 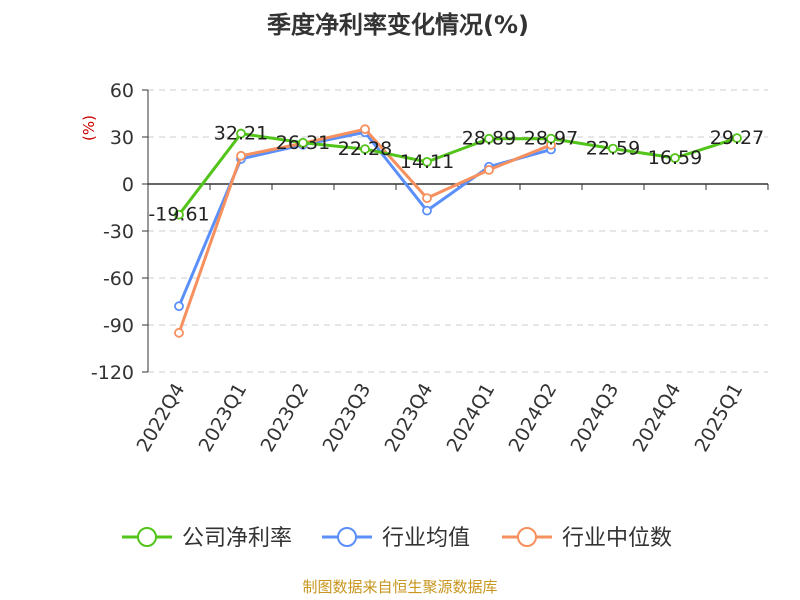 What do you see at coordinates (112, 373) in the screenshot?
I see `y-tick-label: -120` at bounding box center [112, 373].